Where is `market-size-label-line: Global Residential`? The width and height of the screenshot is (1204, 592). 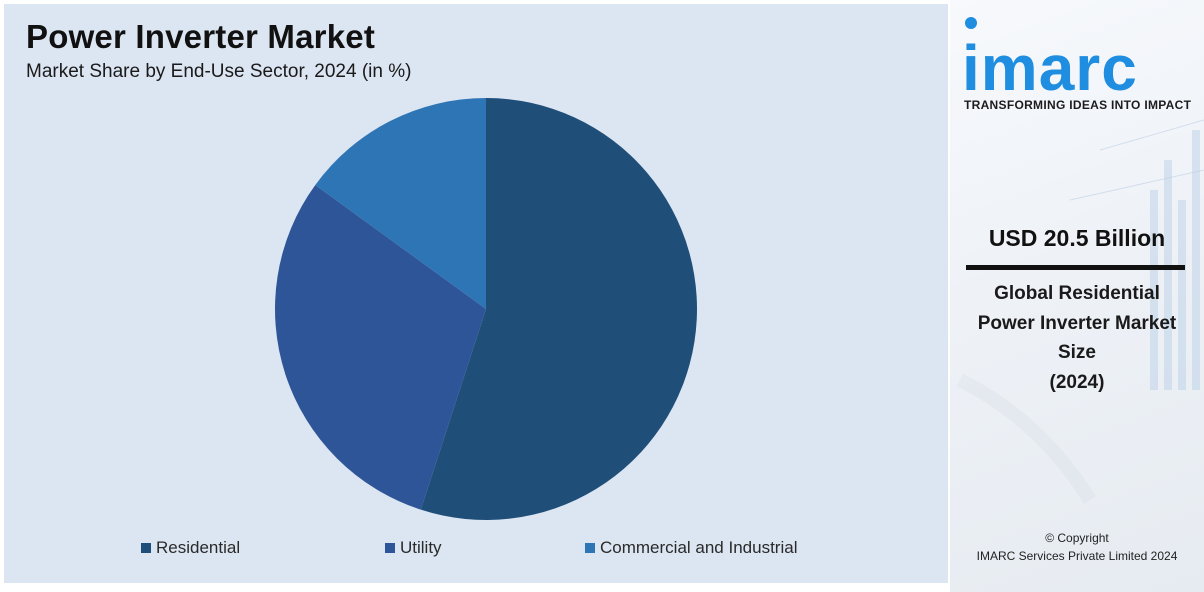
market-size-label-line: Global Residential is located at coordinates (1077, 293).